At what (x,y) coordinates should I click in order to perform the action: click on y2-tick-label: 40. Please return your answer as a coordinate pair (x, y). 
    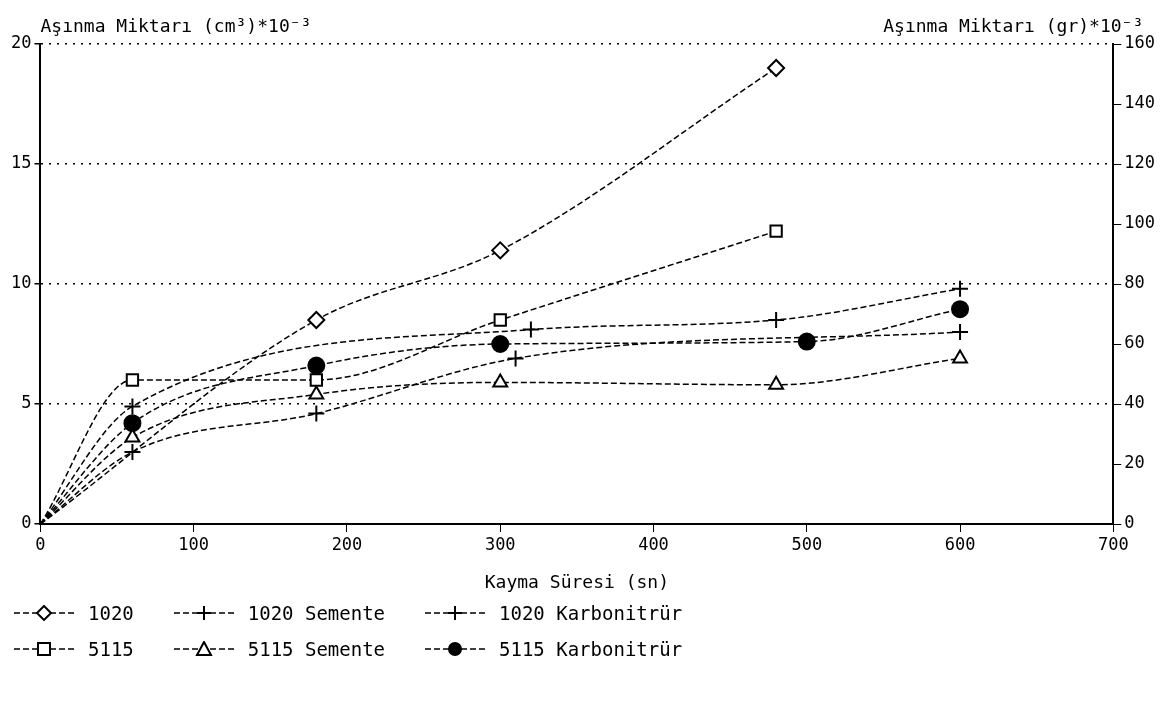
    Looking at the image, I should click on (1134, 402).